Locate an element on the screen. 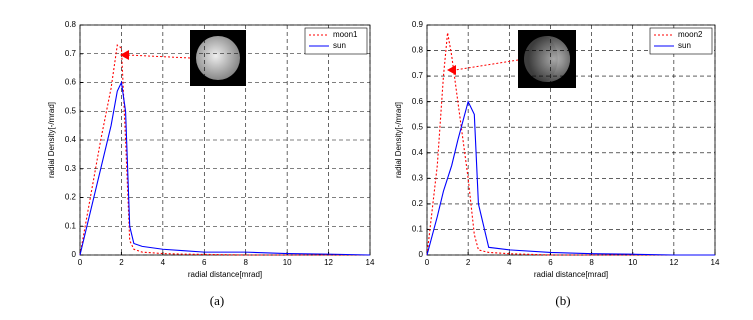  moon-image-a is located at coordinates (218, 58).